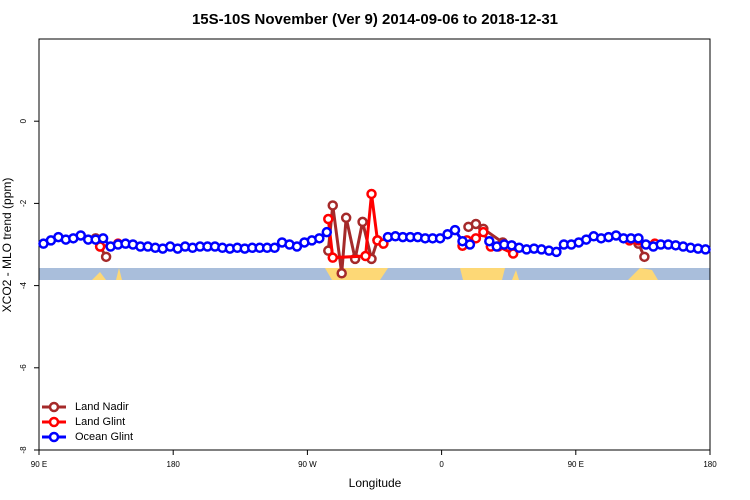 This screenshot has width=750, height=500. Describe the element at coordinates (307, 464) in the screenshot. I see `x-tick-label: 90 W` at that location.